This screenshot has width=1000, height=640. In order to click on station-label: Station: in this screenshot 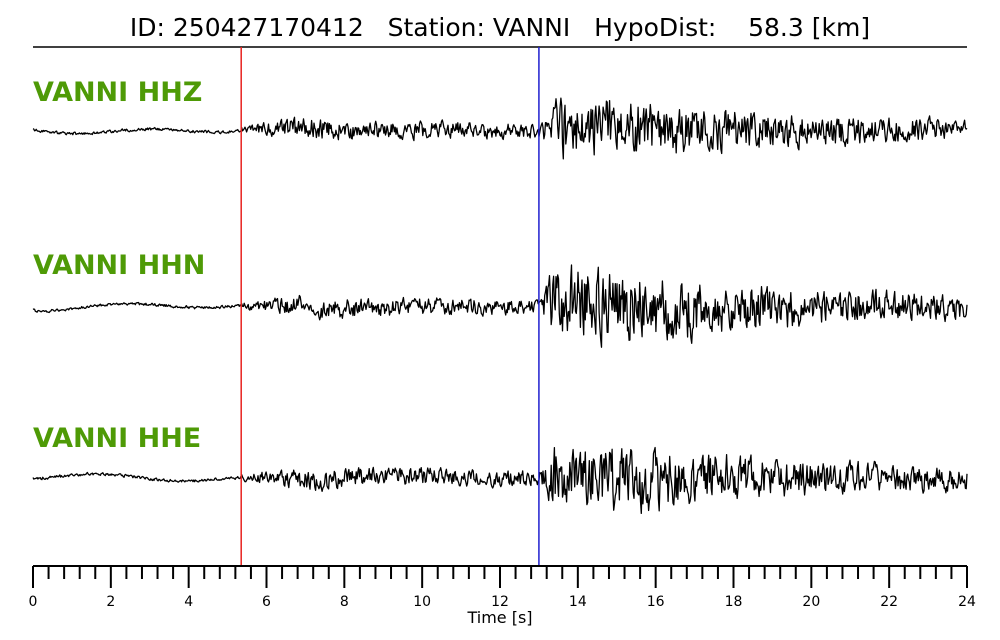, I will do `click(436, 27)`.